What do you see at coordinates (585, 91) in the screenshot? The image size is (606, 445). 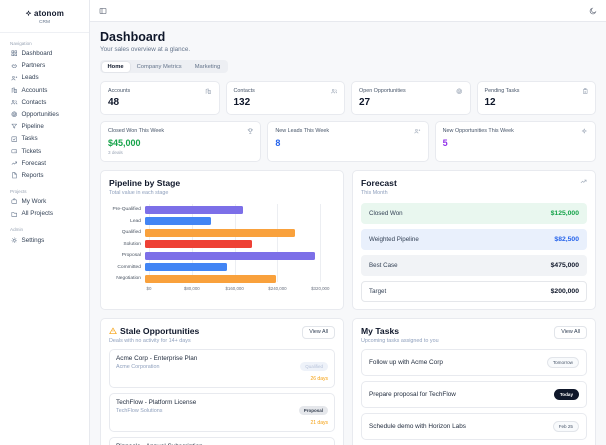 I see `clipboard-icon` at bounding box center [585, 91].